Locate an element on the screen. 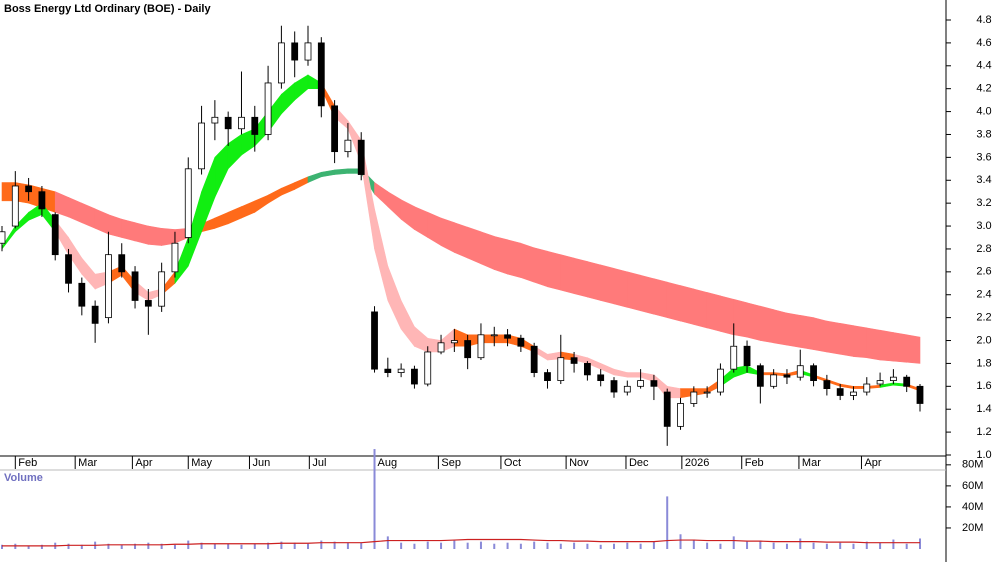 This screenshot has width=1000, height=562. y-tick-label: 3.6 is located at coordinates (983, 157).